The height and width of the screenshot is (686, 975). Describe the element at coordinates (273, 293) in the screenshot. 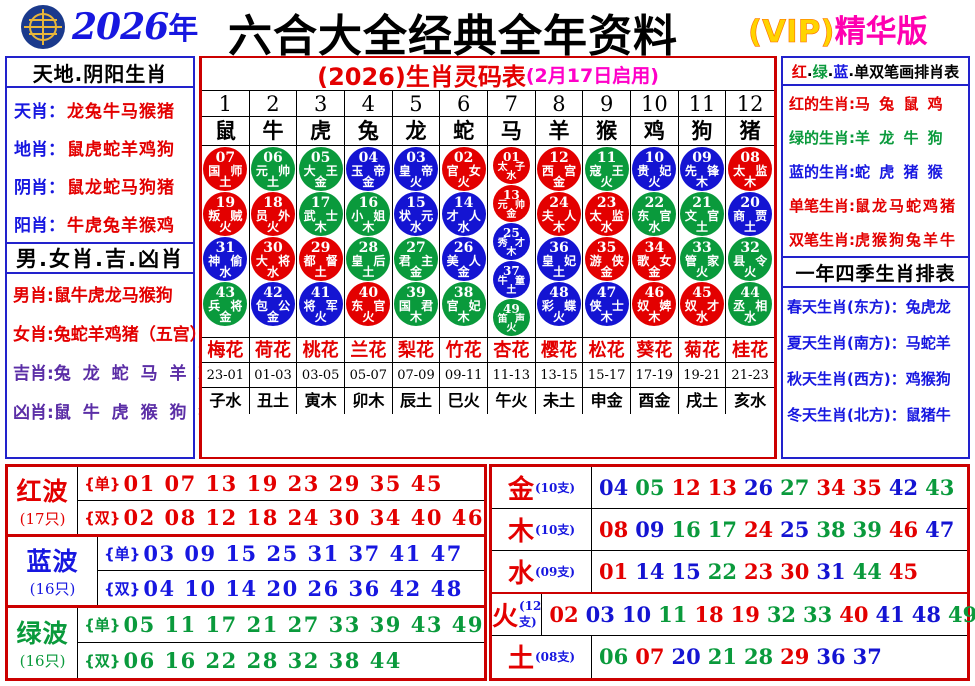

I see `code-number: 42` at that location.